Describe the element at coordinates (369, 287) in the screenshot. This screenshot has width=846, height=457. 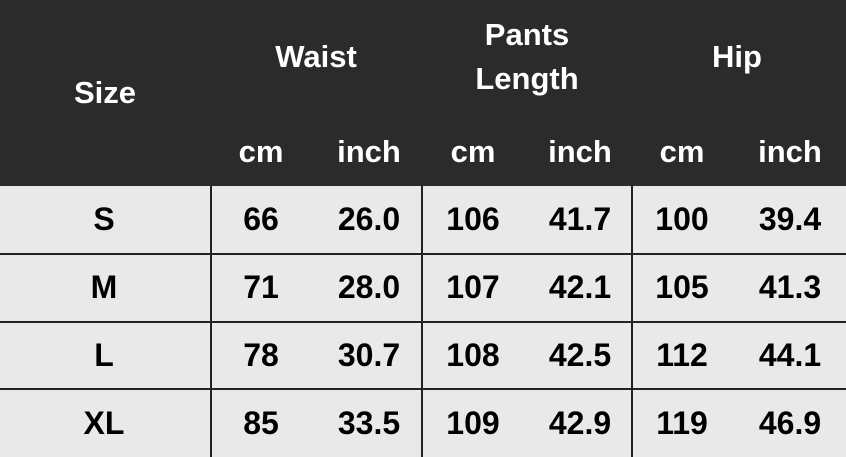
I see `measurement: 28.0` at that location.